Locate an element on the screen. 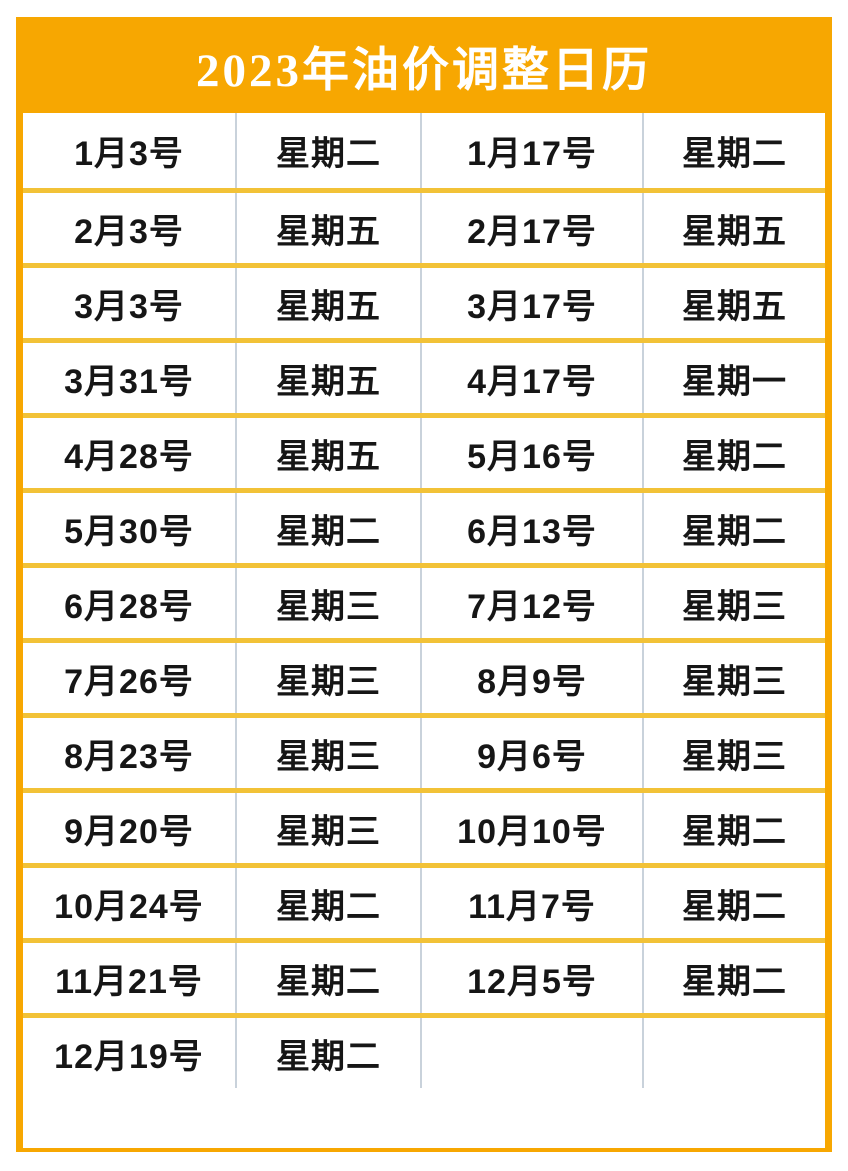  table-row: 5月30号 星期二 6月13号 星期二 is located at coordinates (424, 525).